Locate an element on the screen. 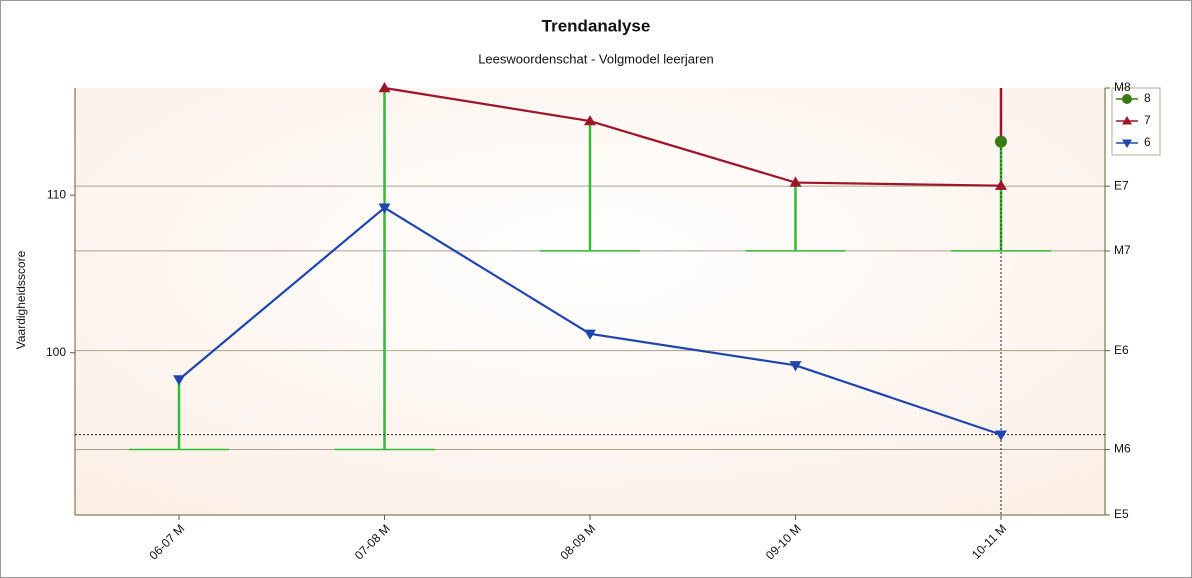 This screenshot has width=1192, height=578. y2-tick-label: E7 is located at coordinates (1121, 185).